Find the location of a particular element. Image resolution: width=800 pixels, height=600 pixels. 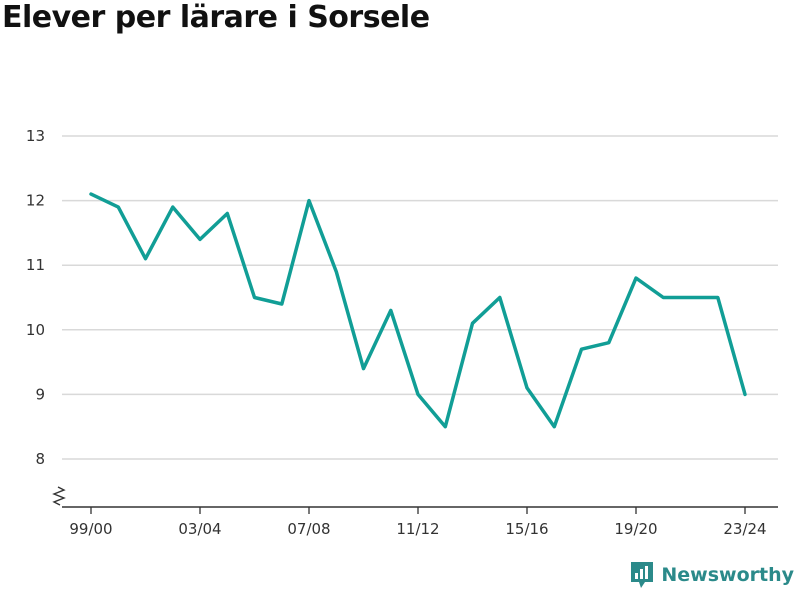

x-tick-label: 23/24 is located at coordinates (744, 529).